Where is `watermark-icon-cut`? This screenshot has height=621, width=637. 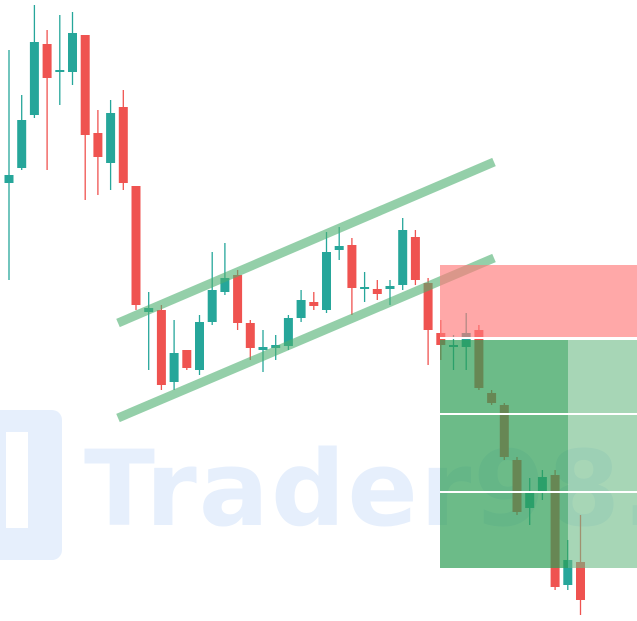 watermark-icon-cut is located at coordinates (17, 480).